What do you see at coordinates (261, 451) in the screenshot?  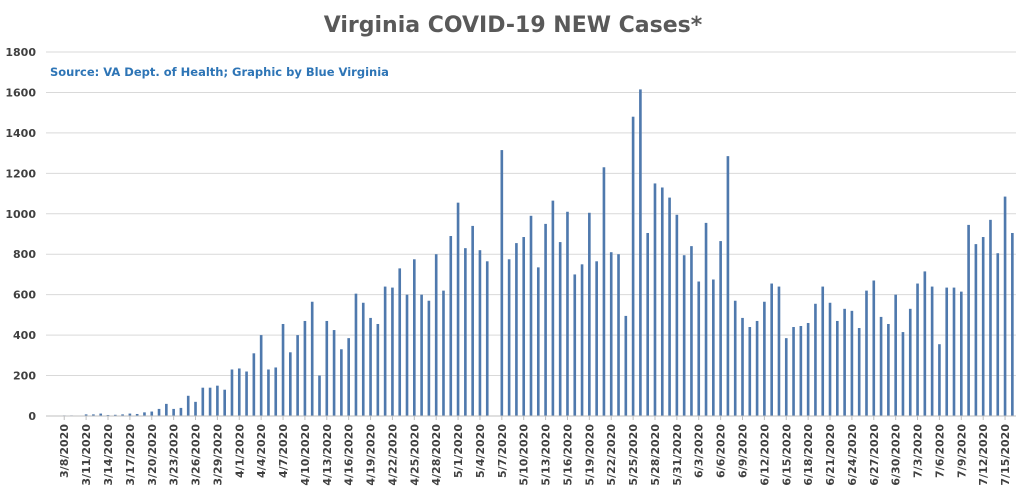 I see `x-tick-label: 4/4/2020` at bounding box center [261, 451].